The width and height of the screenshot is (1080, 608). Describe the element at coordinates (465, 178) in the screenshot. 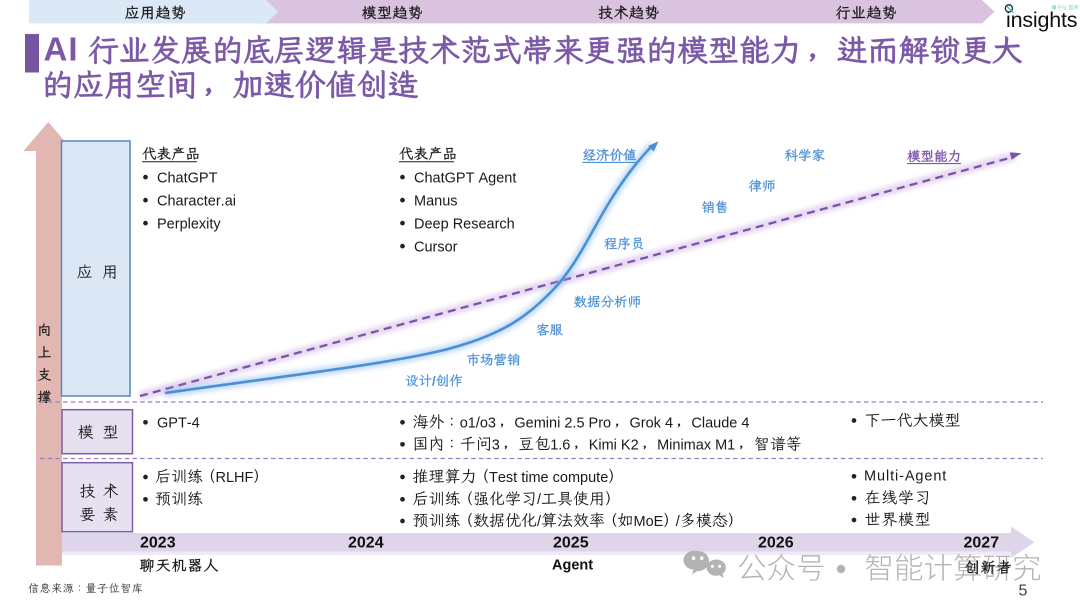

I see `svg-text: ChatGPT Agent` at that location.